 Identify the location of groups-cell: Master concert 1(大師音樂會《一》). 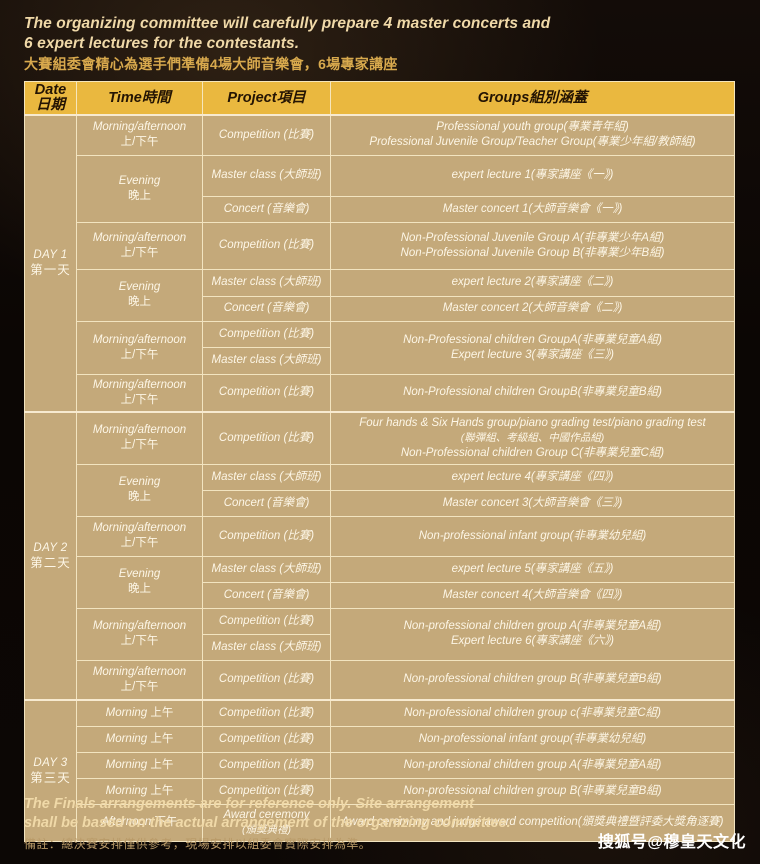
(532, 209).